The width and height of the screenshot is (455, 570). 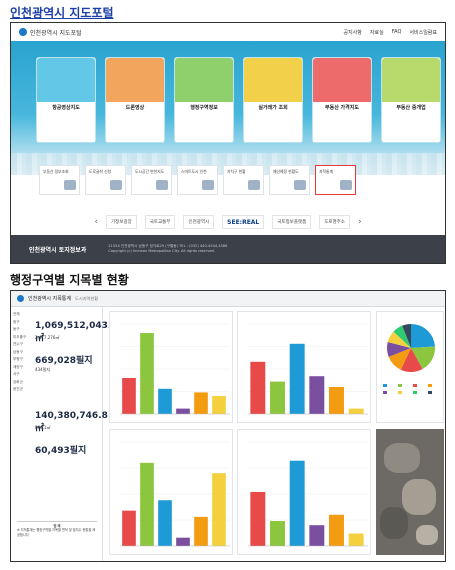 I want to click on chevron-right-icon: ›, so click(x=359, y=222).